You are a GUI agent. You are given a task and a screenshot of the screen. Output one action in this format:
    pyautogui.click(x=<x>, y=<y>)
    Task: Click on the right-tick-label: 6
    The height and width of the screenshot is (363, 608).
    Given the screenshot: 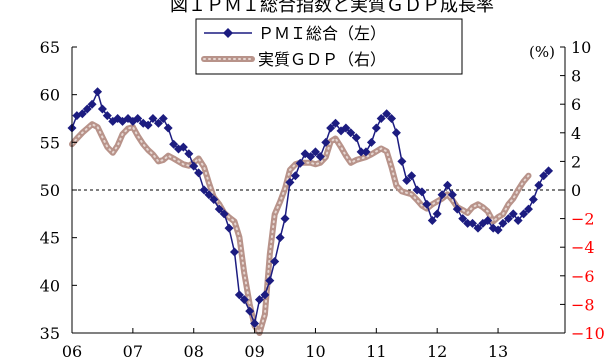 What is the action you would take?
    pyautogui.click(x=576, y=104)
    